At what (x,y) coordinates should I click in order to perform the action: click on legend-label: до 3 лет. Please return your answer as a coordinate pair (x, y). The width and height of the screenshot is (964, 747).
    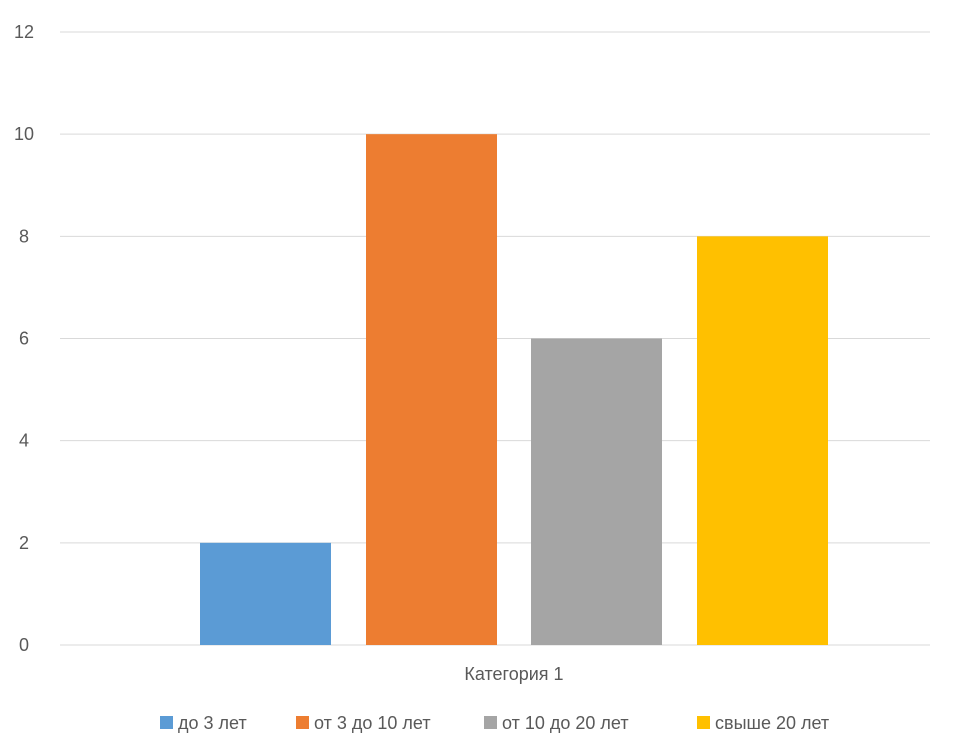
    Looking at the image, I should click on (212, 723).